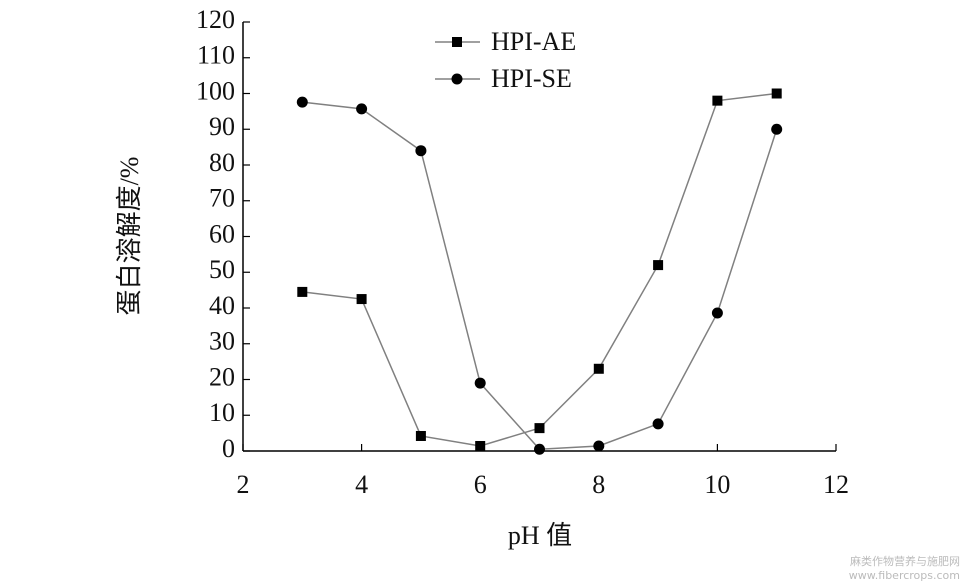 The height and width of the screenshot is (585, 970). What do you see at coordinates (222, 412) in the screenshot?
I see `y-tick-label: 10` at bounding box center [222, 412].